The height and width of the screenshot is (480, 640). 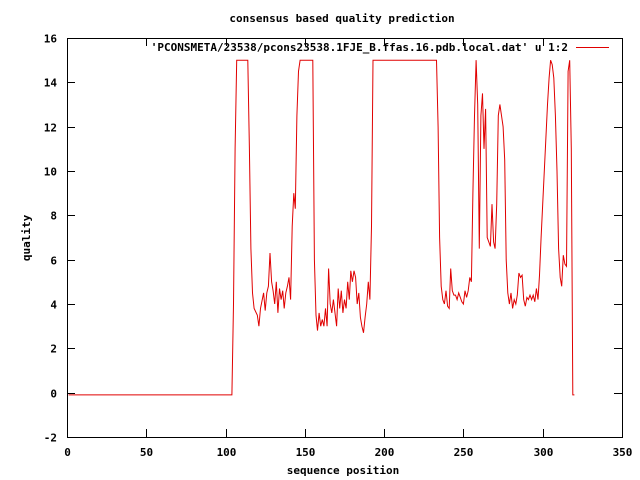 I want to click on y-tick-label: 12, so click(x=50, y=128).